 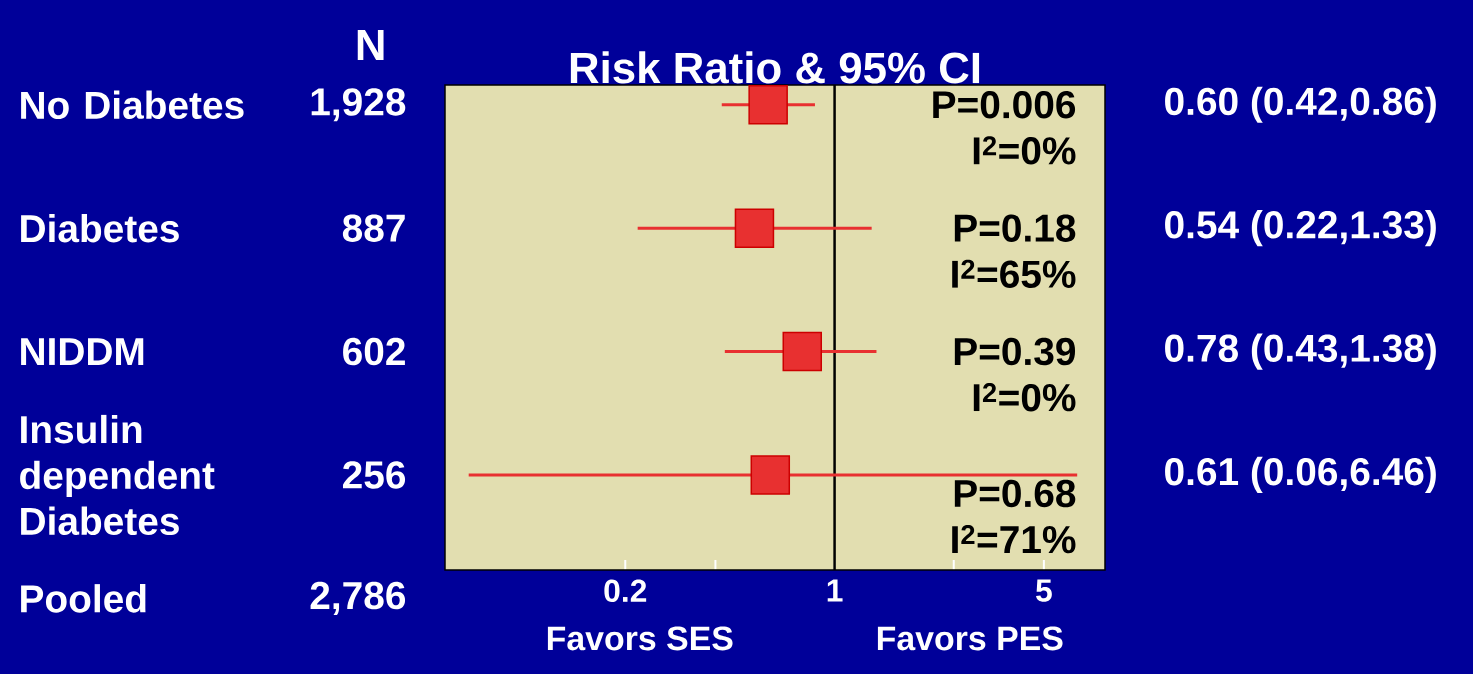 What do you see at coordinates (835, 590) in the screenshot?
I see `x-tick-label: 1` at bounding box center [835, 590].